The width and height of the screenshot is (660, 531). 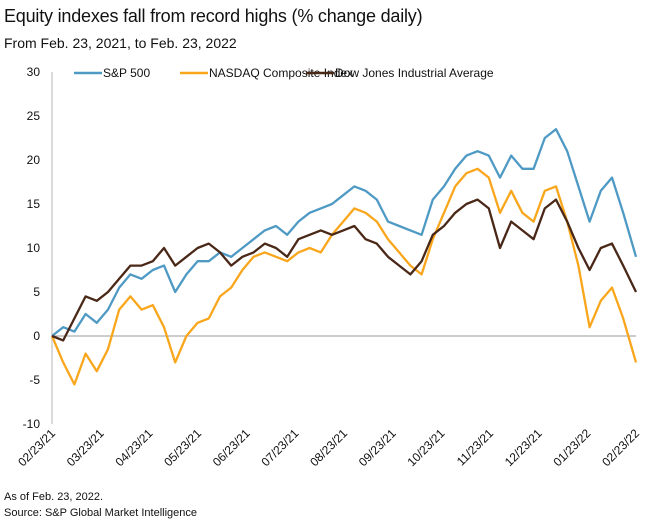 What do you see at coordinates (572, 447) in the screenshot?
I see `x-tick-label: 01/23/22` at bounding box center [572, 447].